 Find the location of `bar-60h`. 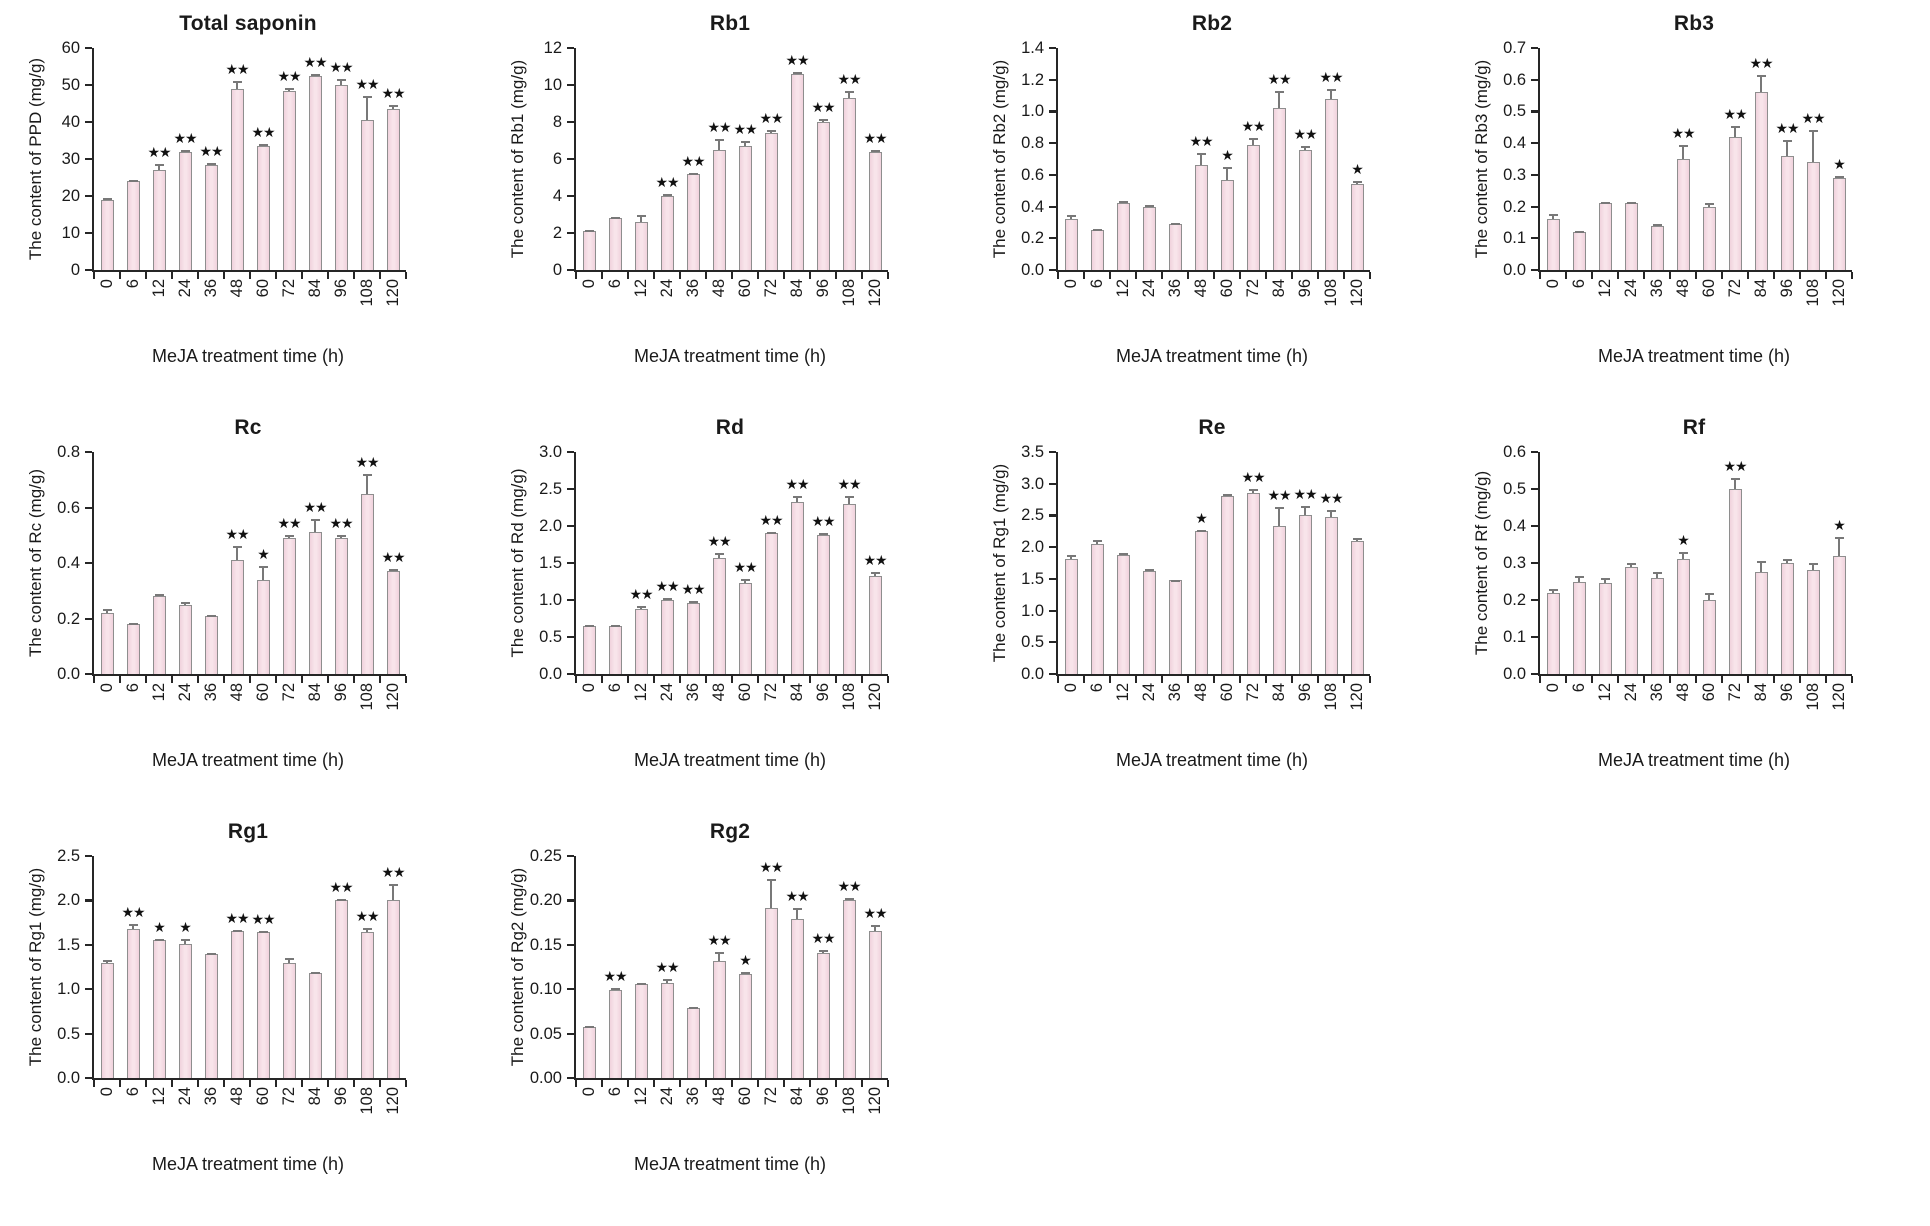

bar-60h is located at coordinates (1227, 224).